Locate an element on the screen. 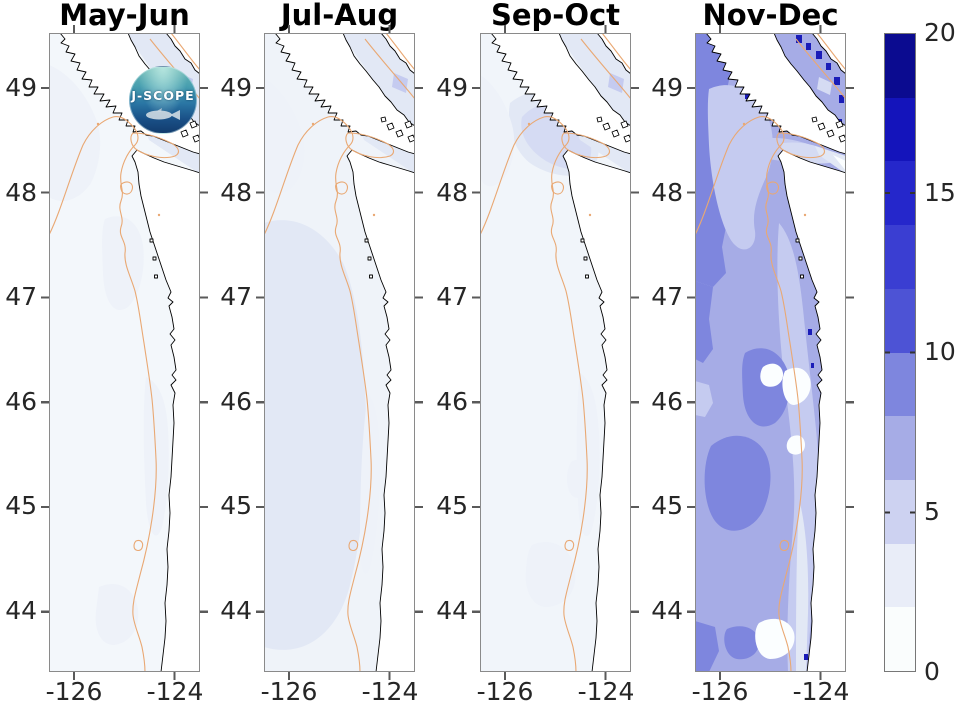 The width and height of the screenshot is (955, 715). map-nov-dec is located at coordinates (770, 352).